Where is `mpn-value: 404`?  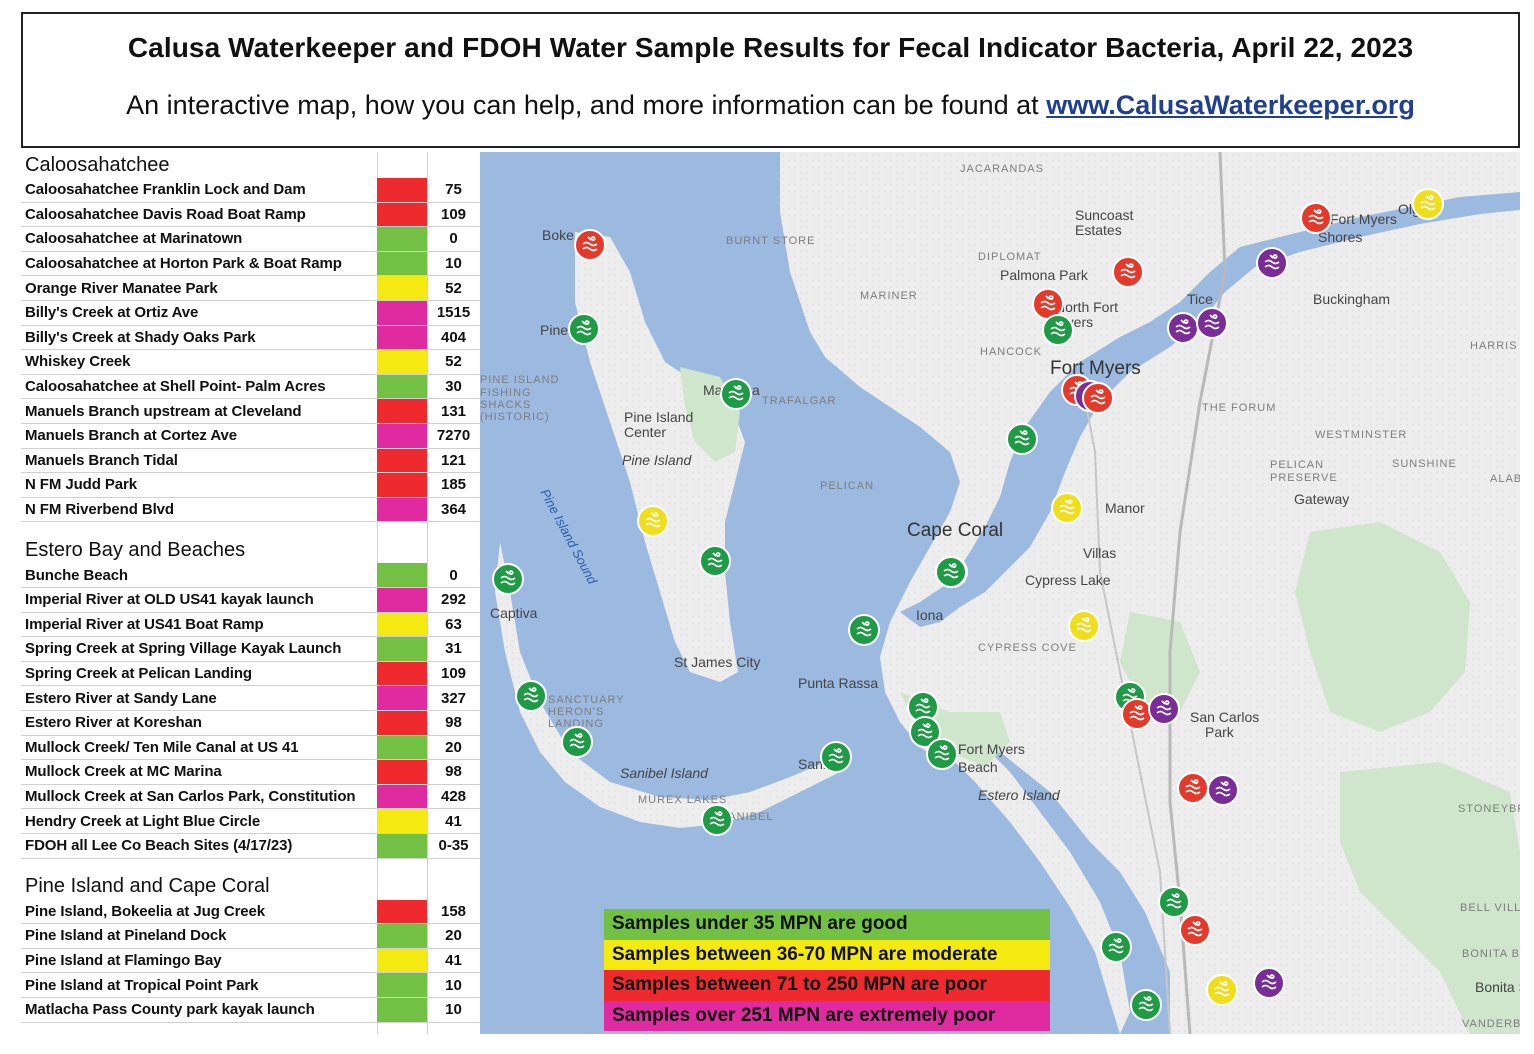
mpn-value: 404 is located at coordinates (453, 337).